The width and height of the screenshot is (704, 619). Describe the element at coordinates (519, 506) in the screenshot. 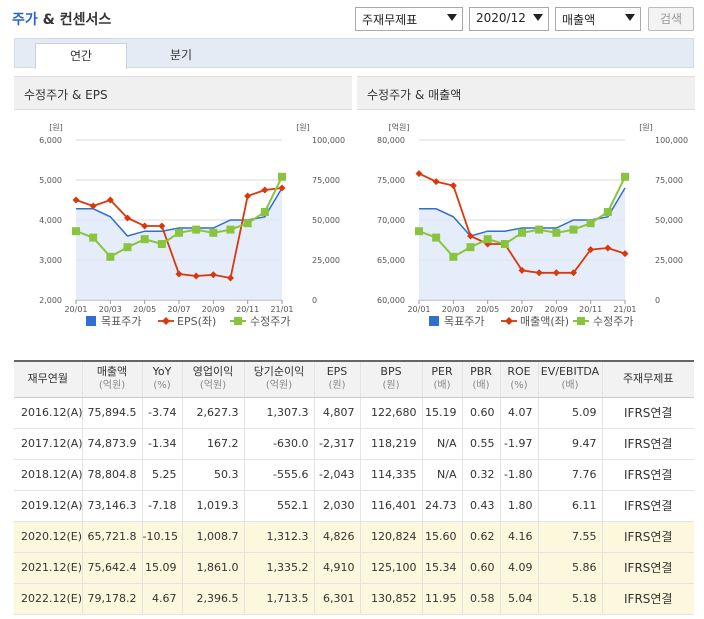

I see `table-cell: 1.80` at that location.